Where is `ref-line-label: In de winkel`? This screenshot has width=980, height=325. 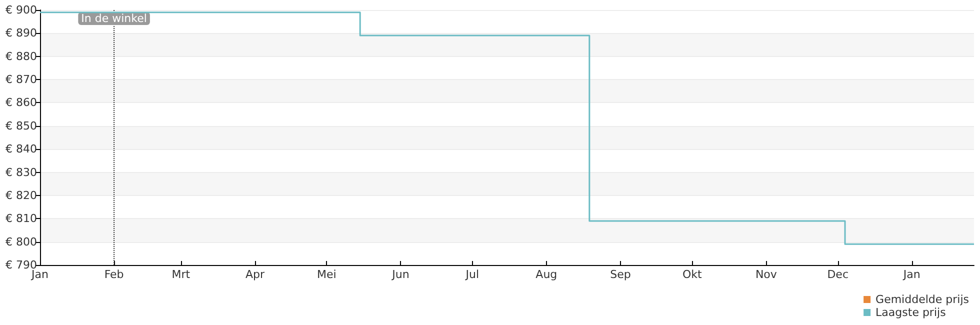
ref-line-label: In de winkel is located at coordinates (114, 18).